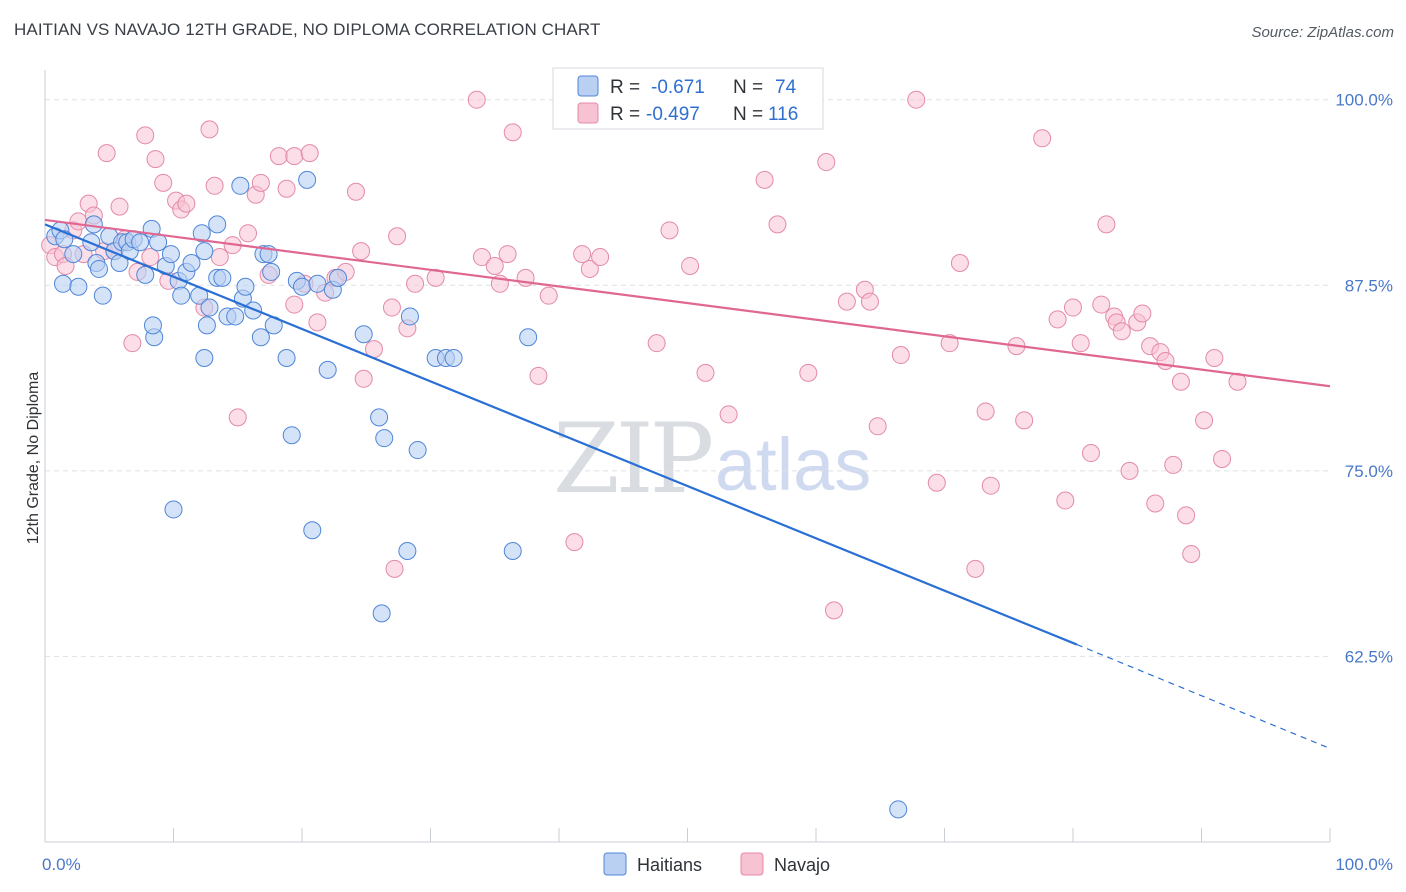 The image size is (1406, 892). What do you see at coordinates (802, 865) in the screenshot?
I see `bottom-legend-label-navajo: Navajo` at bounding box center [802, 865].